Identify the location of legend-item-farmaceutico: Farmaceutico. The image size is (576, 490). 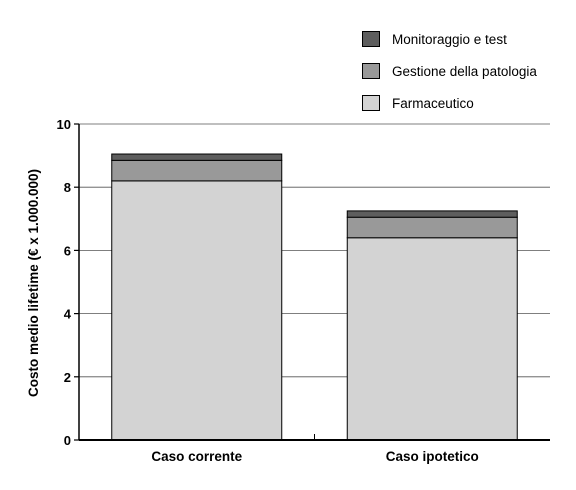
(449, 103).